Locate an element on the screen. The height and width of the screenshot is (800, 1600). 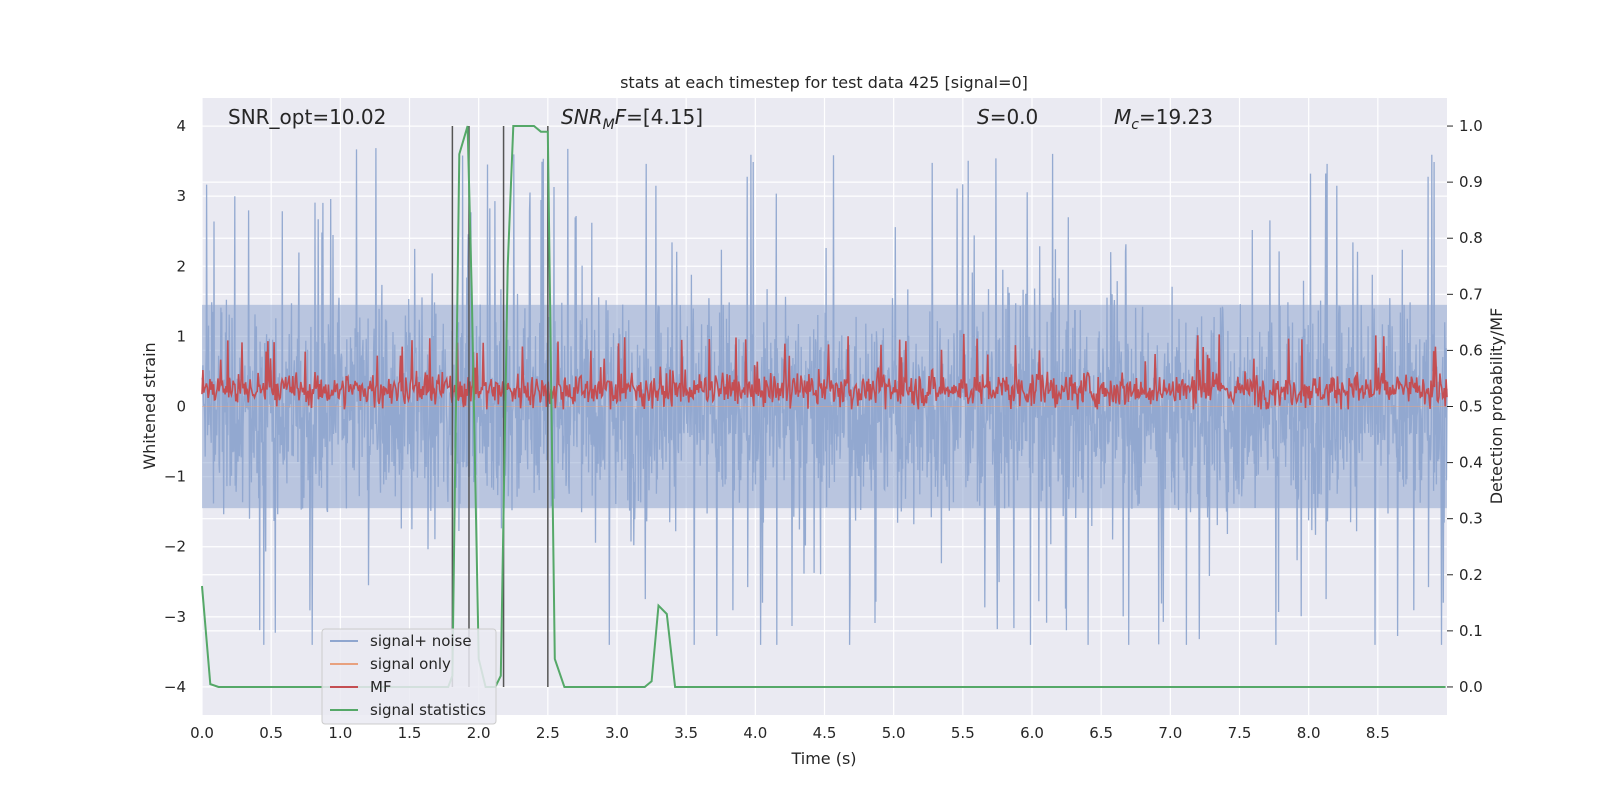
y2-tick-label: 0.3 is located at coordinates (1471, 519).